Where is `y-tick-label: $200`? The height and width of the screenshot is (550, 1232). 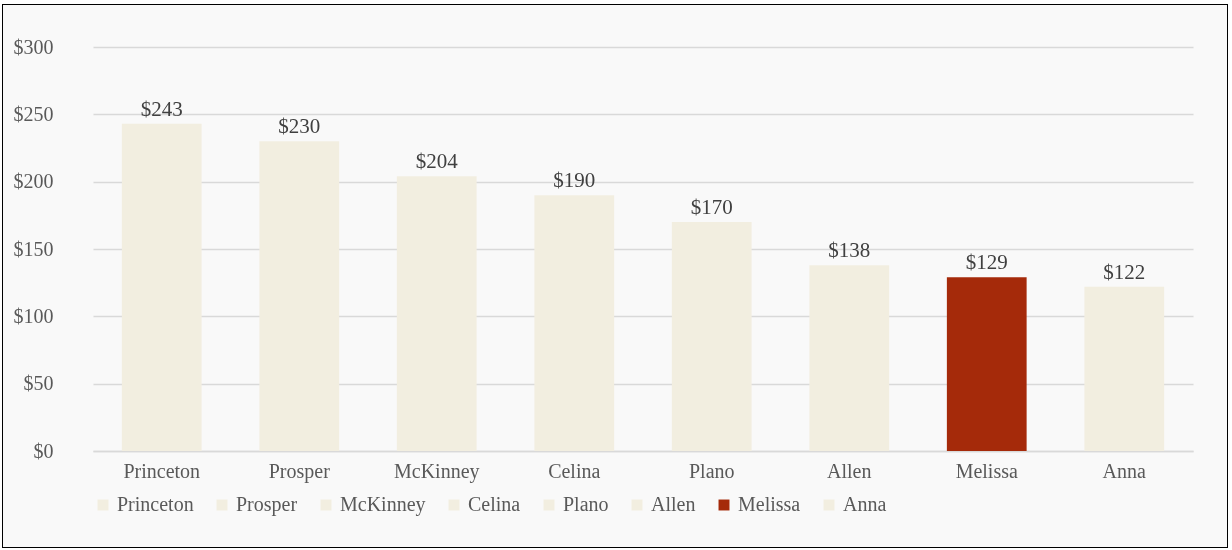 y-tick-label: $200 is located at coordinates (33, 181).